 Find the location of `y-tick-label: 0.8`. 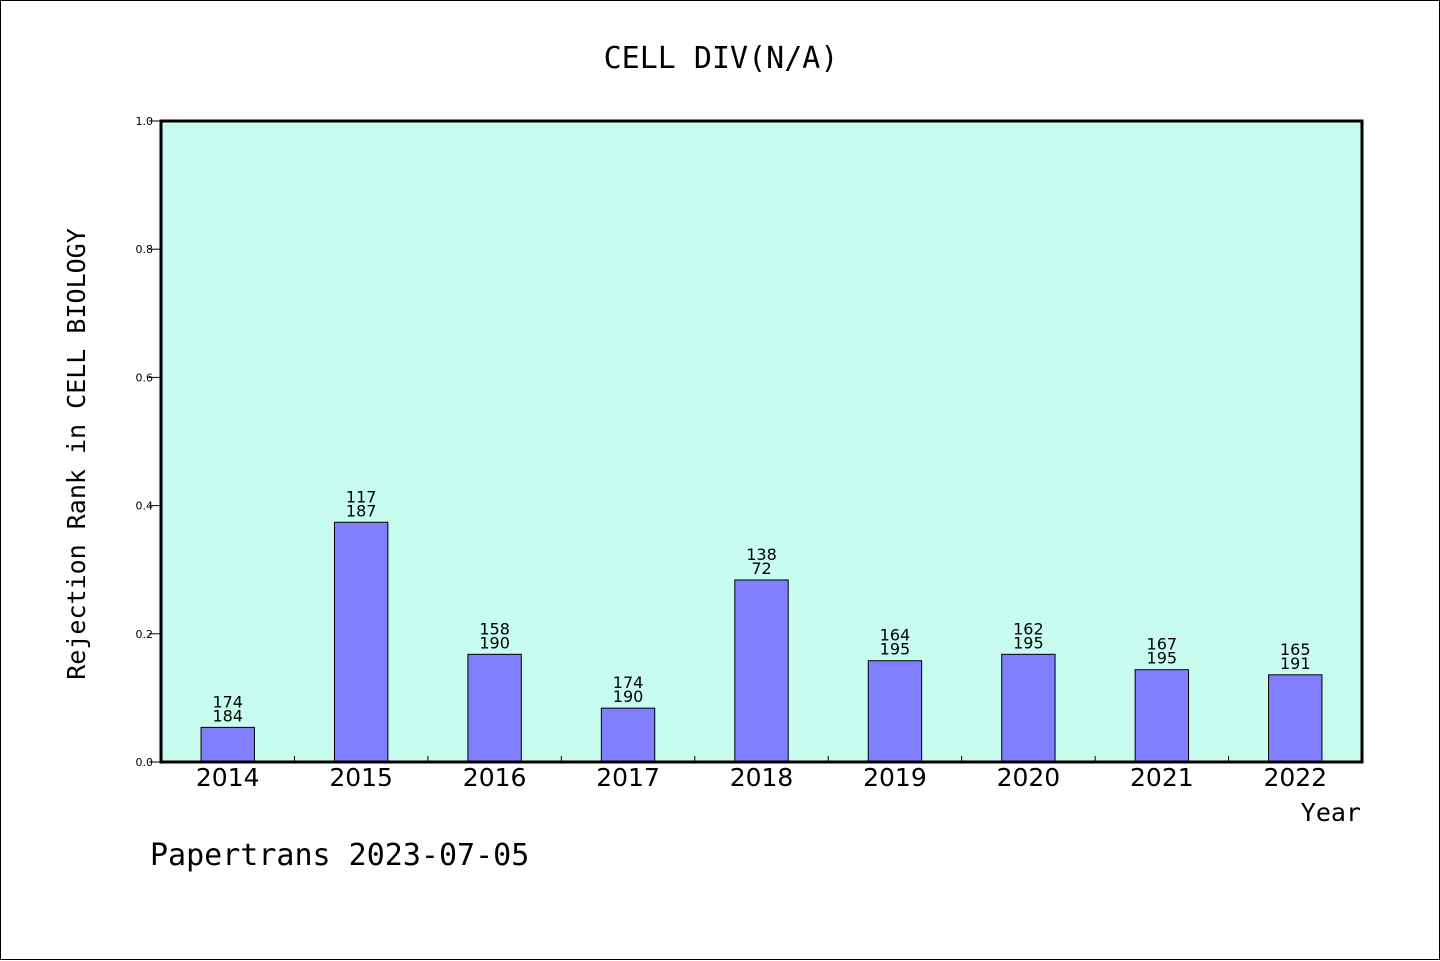

y-tick-label: 0.8 is located at coordinates (145, 249).